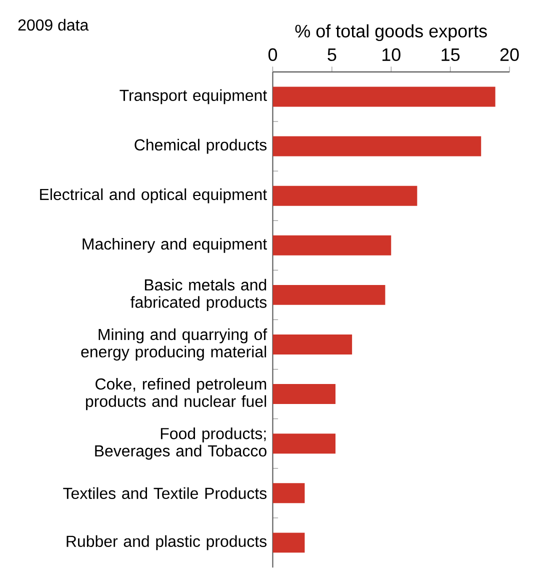 This screenshot has width=538, height=568. I want to click on y-tick-label: Rubber and plastic products, so click(166, 542).